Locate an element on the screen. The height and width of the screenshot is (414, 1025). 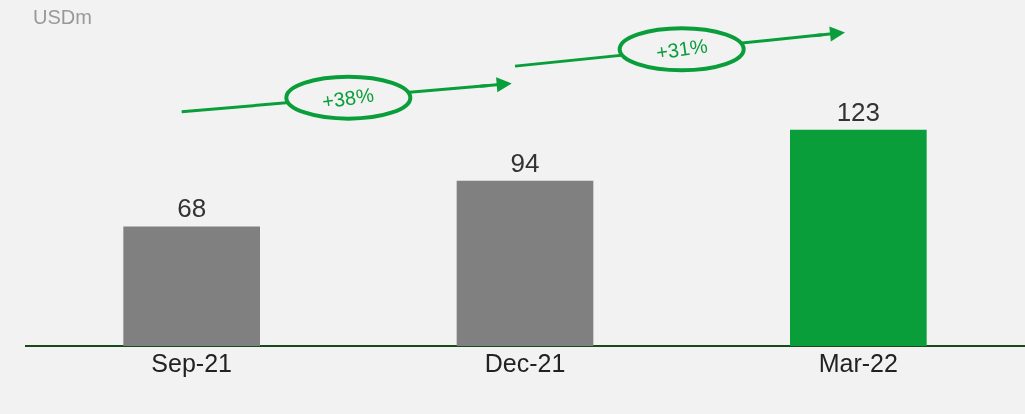
data-label: 123 is located at coordinates (858, 111).